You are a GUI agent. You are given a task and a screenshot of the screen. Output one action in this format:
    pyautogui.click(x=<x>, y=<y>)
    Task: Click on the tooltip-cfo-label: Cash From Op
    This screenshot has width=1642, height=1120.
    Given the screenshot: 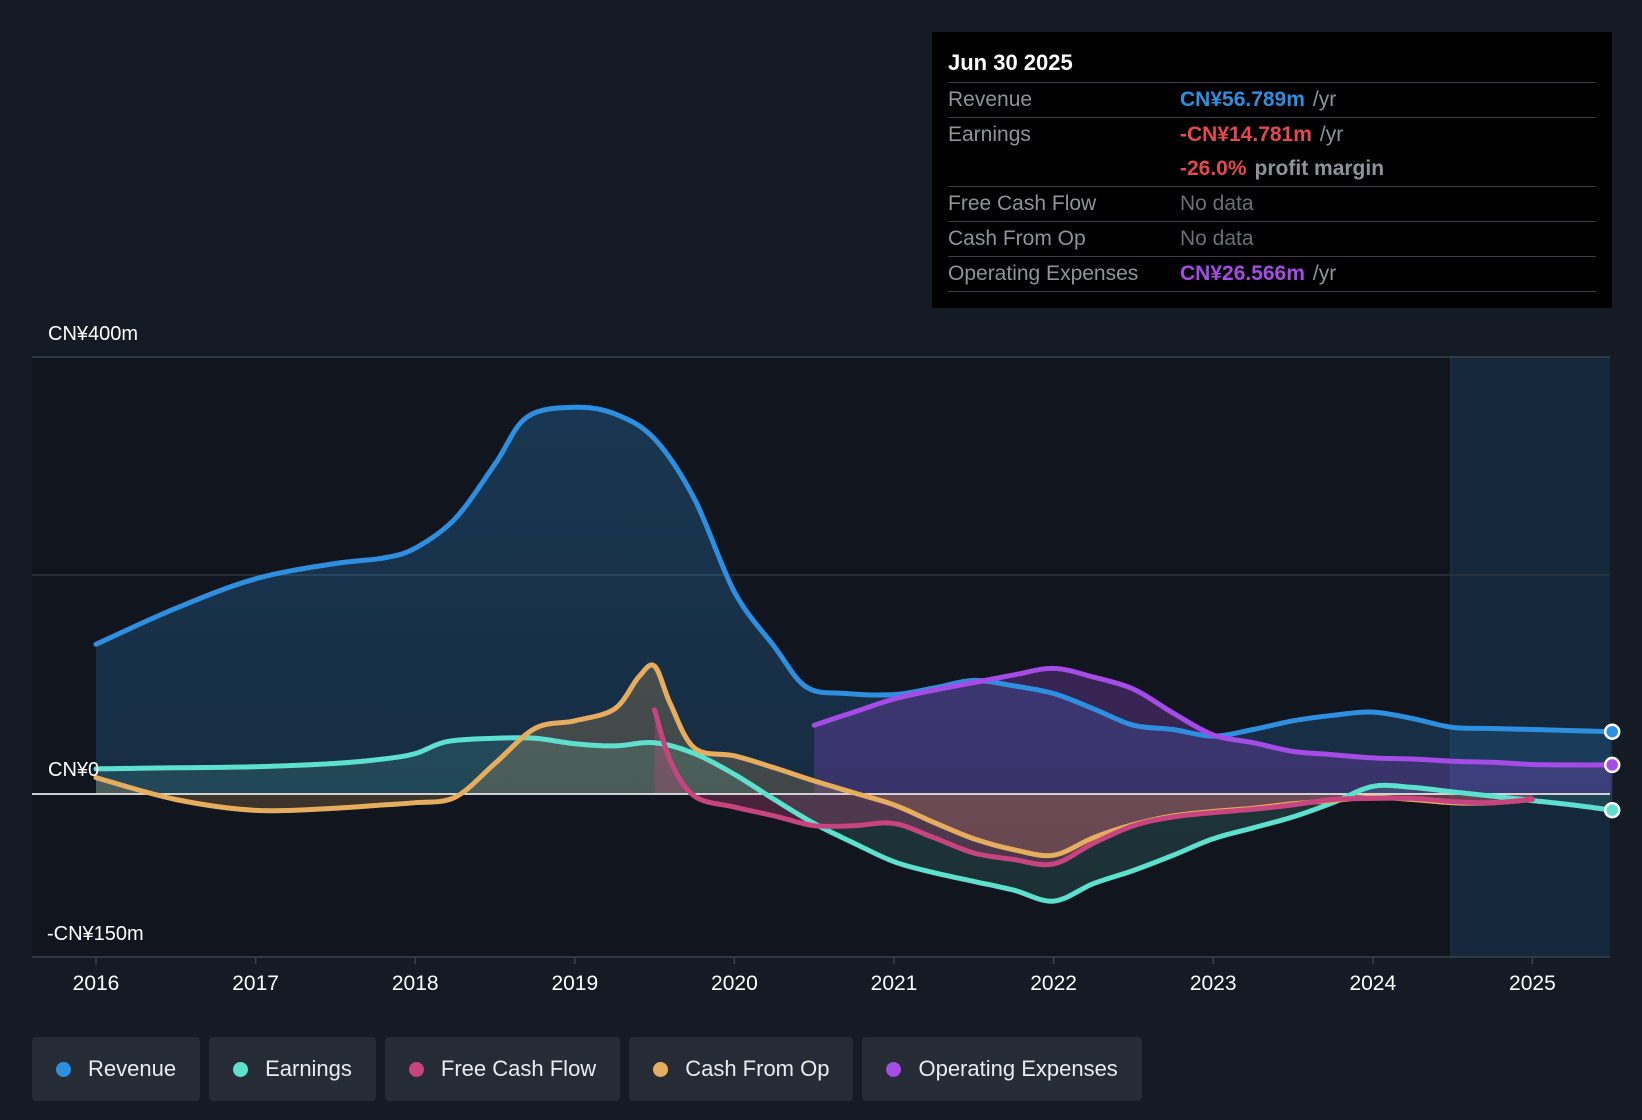 What is the action you would take?
    pyautogui.click(x=1017, y=238)
    